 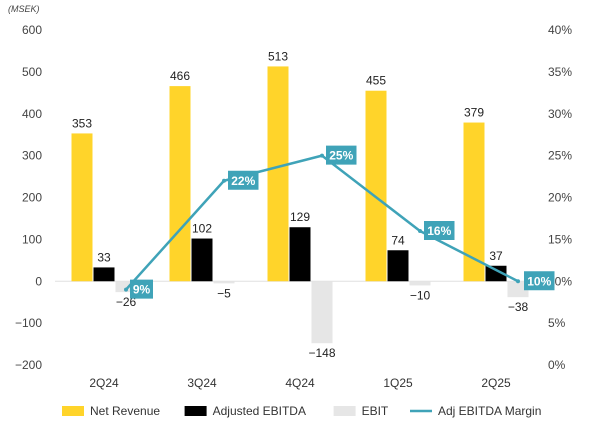 I want to click on margin-data-label: 16%, so click(x=439, y=231).